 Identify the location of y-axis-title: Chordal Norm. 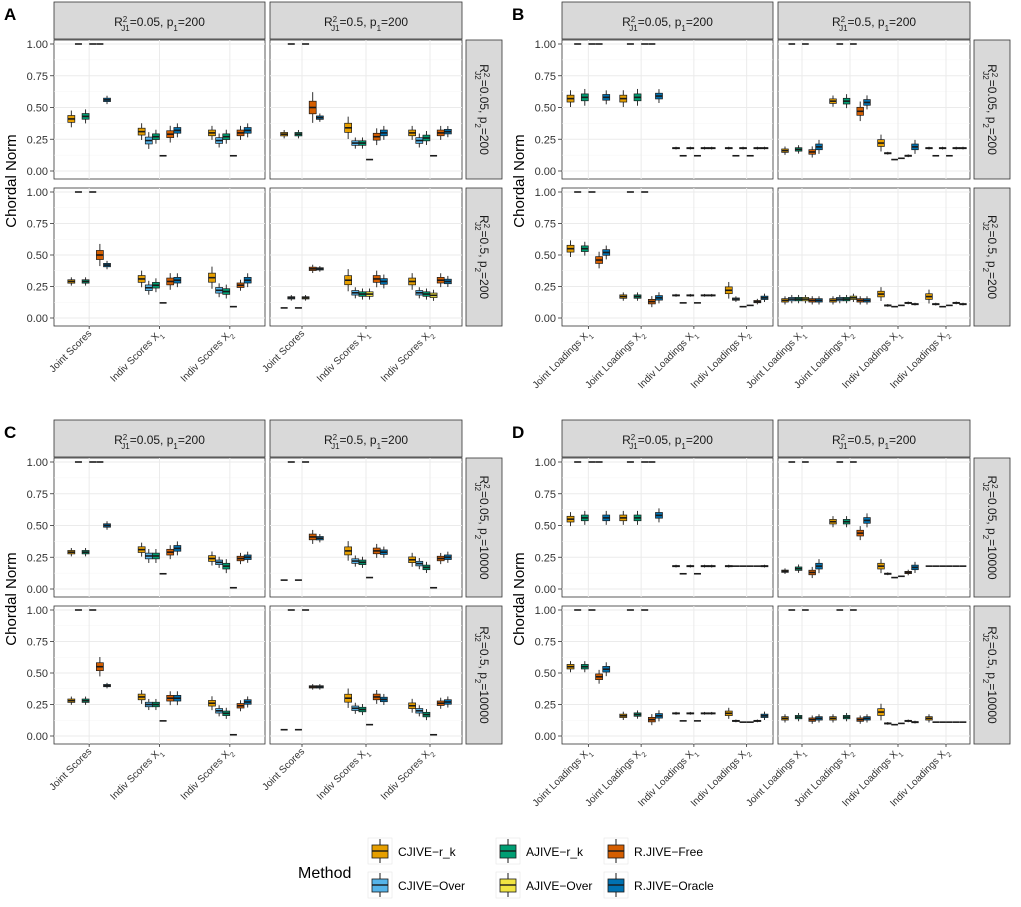
(519, 180).